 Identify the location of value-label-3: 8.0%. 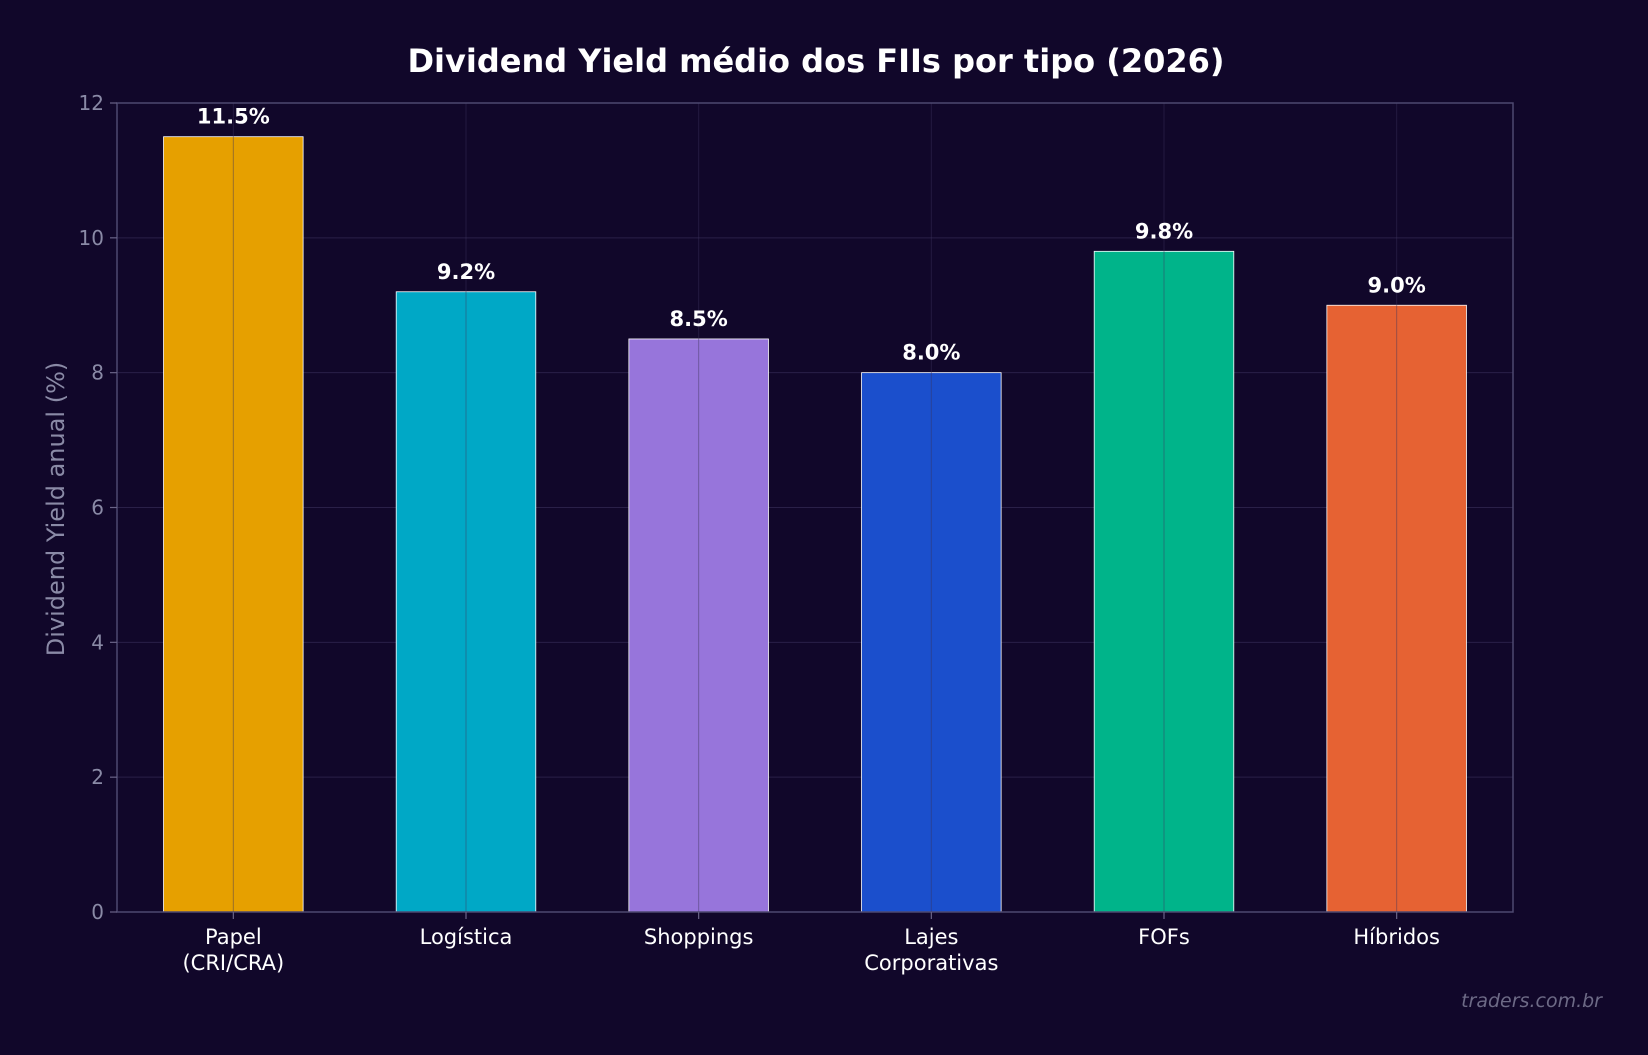
(931, 353).